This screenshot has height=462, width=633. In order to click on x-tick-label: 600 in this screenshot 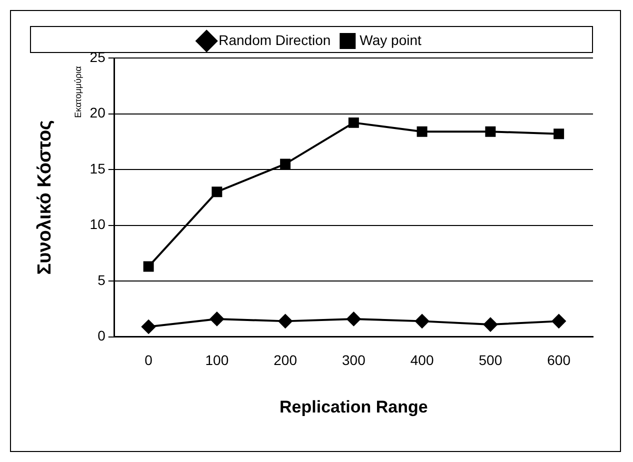, I will do `click(559, 360)`.